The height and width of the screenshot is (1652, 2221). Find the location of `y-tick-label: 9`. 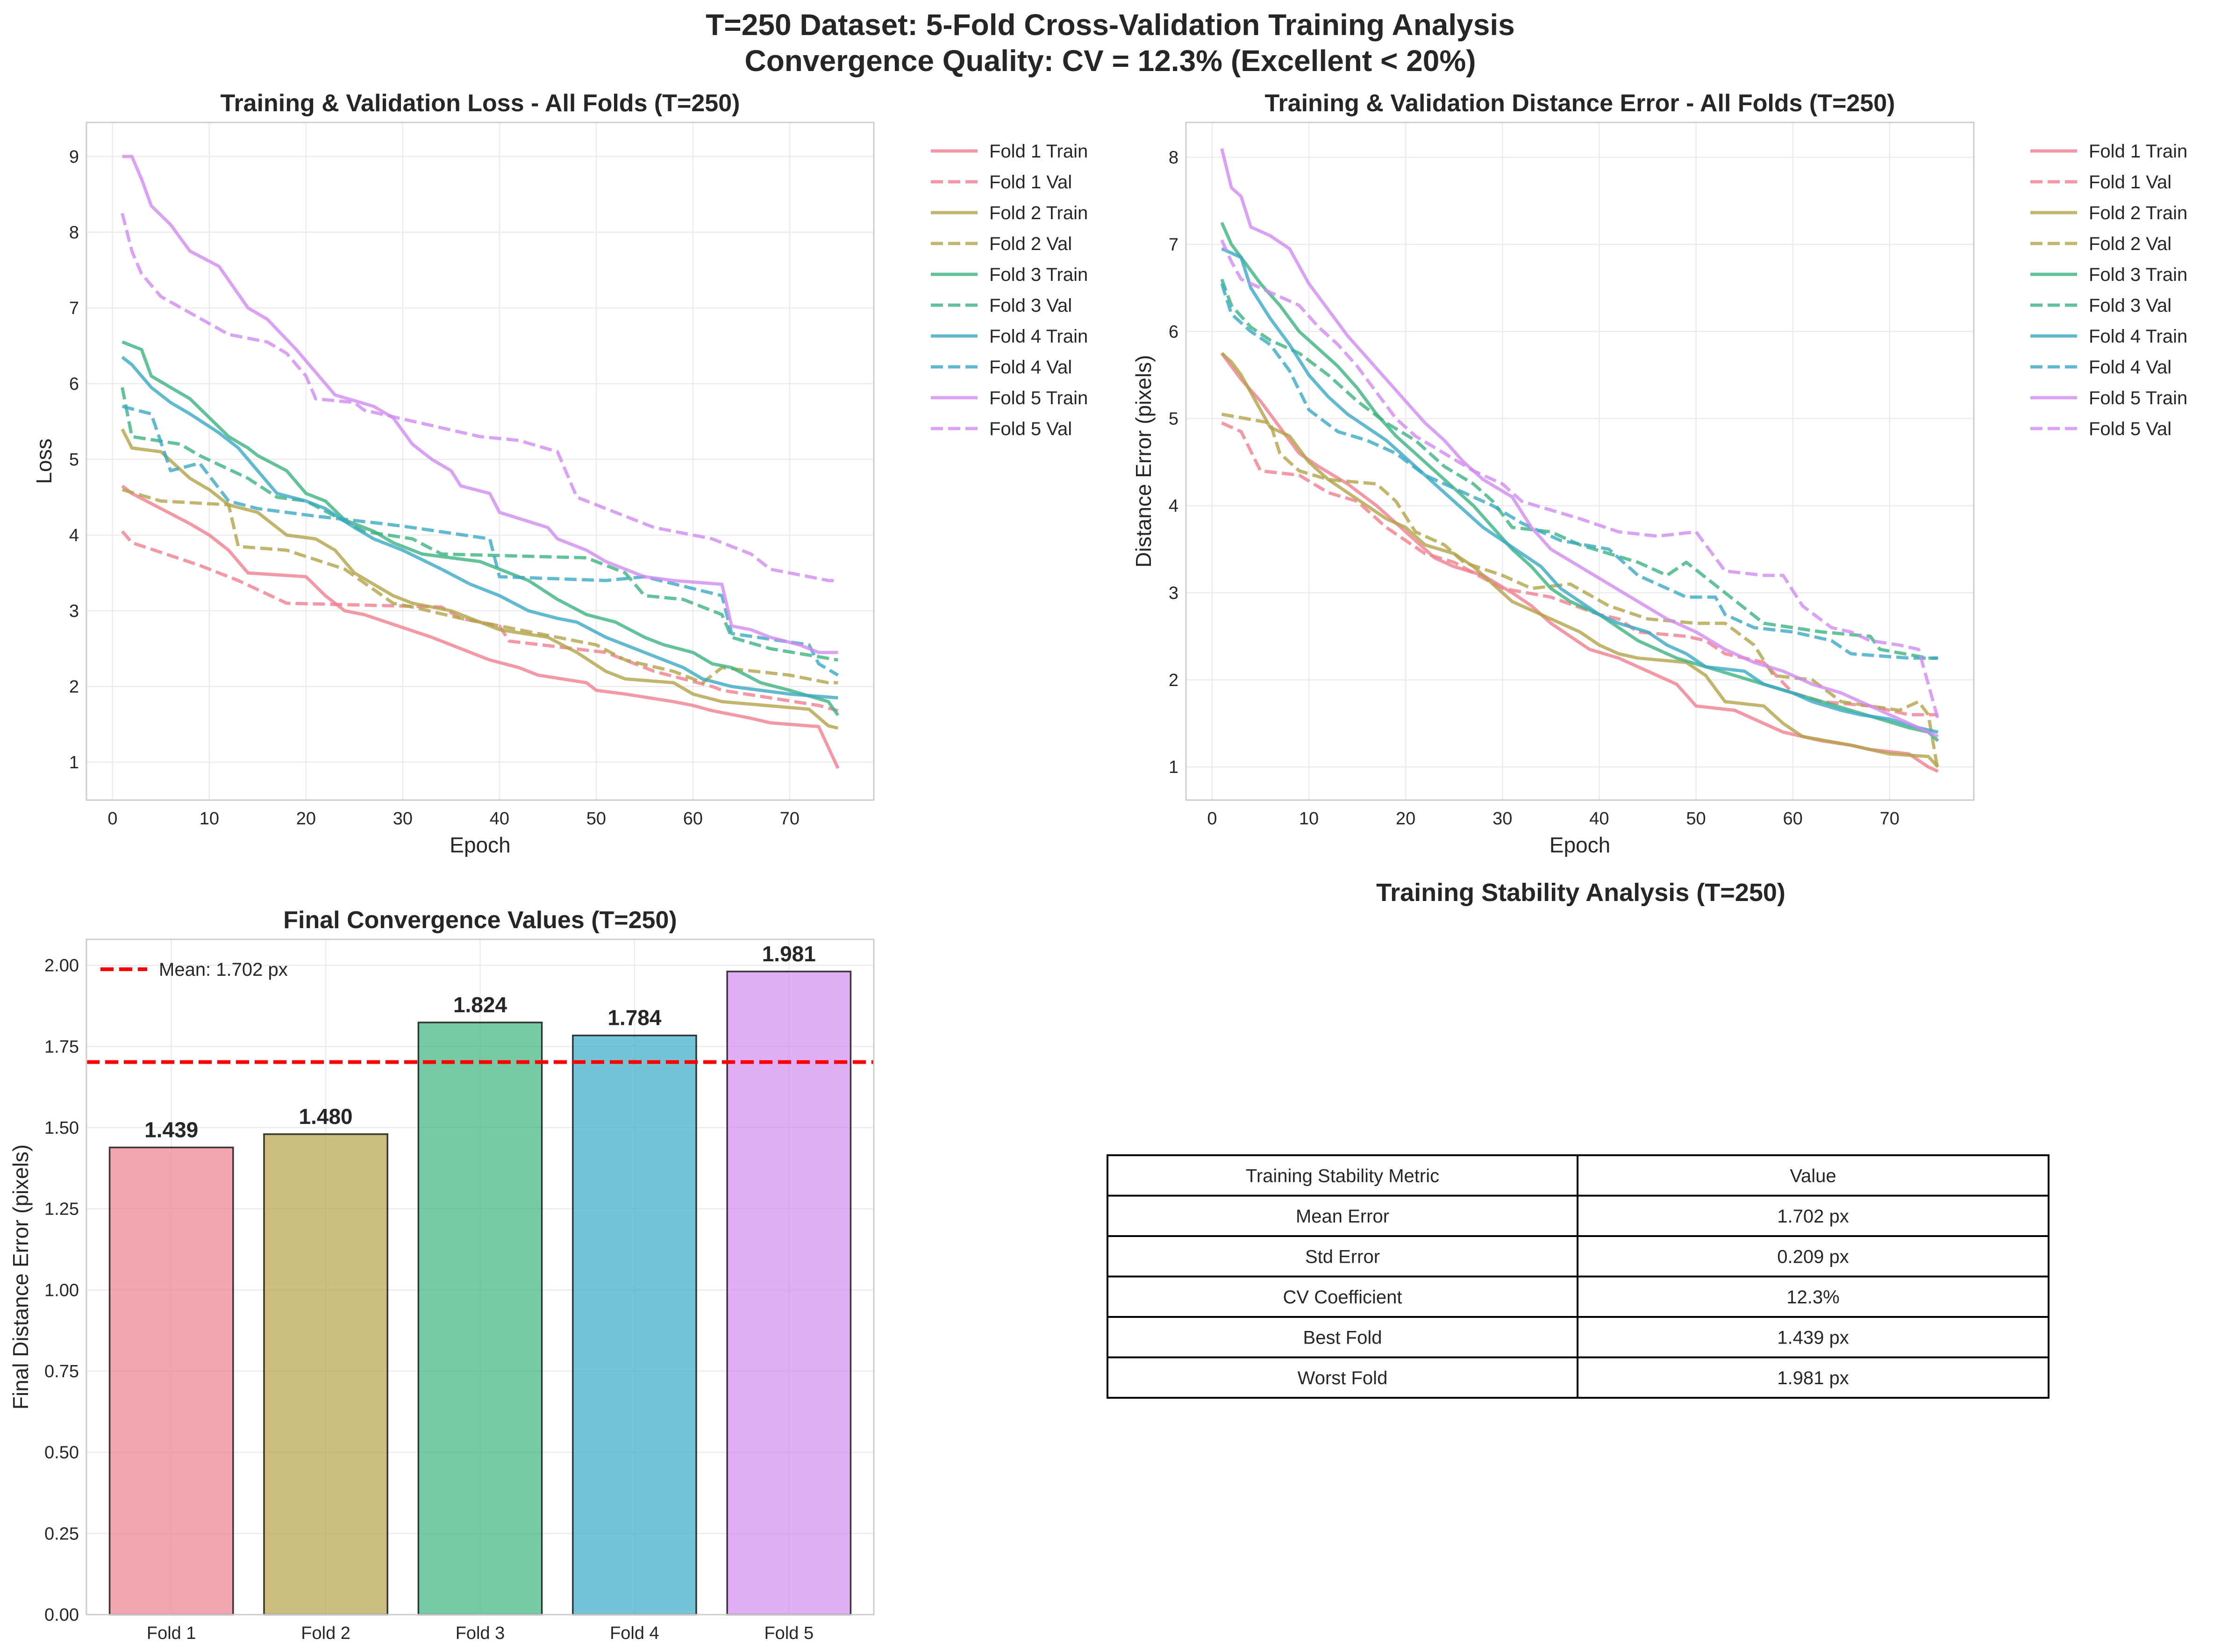

y-tick-label: 9 is located at coordinates (74, 157).